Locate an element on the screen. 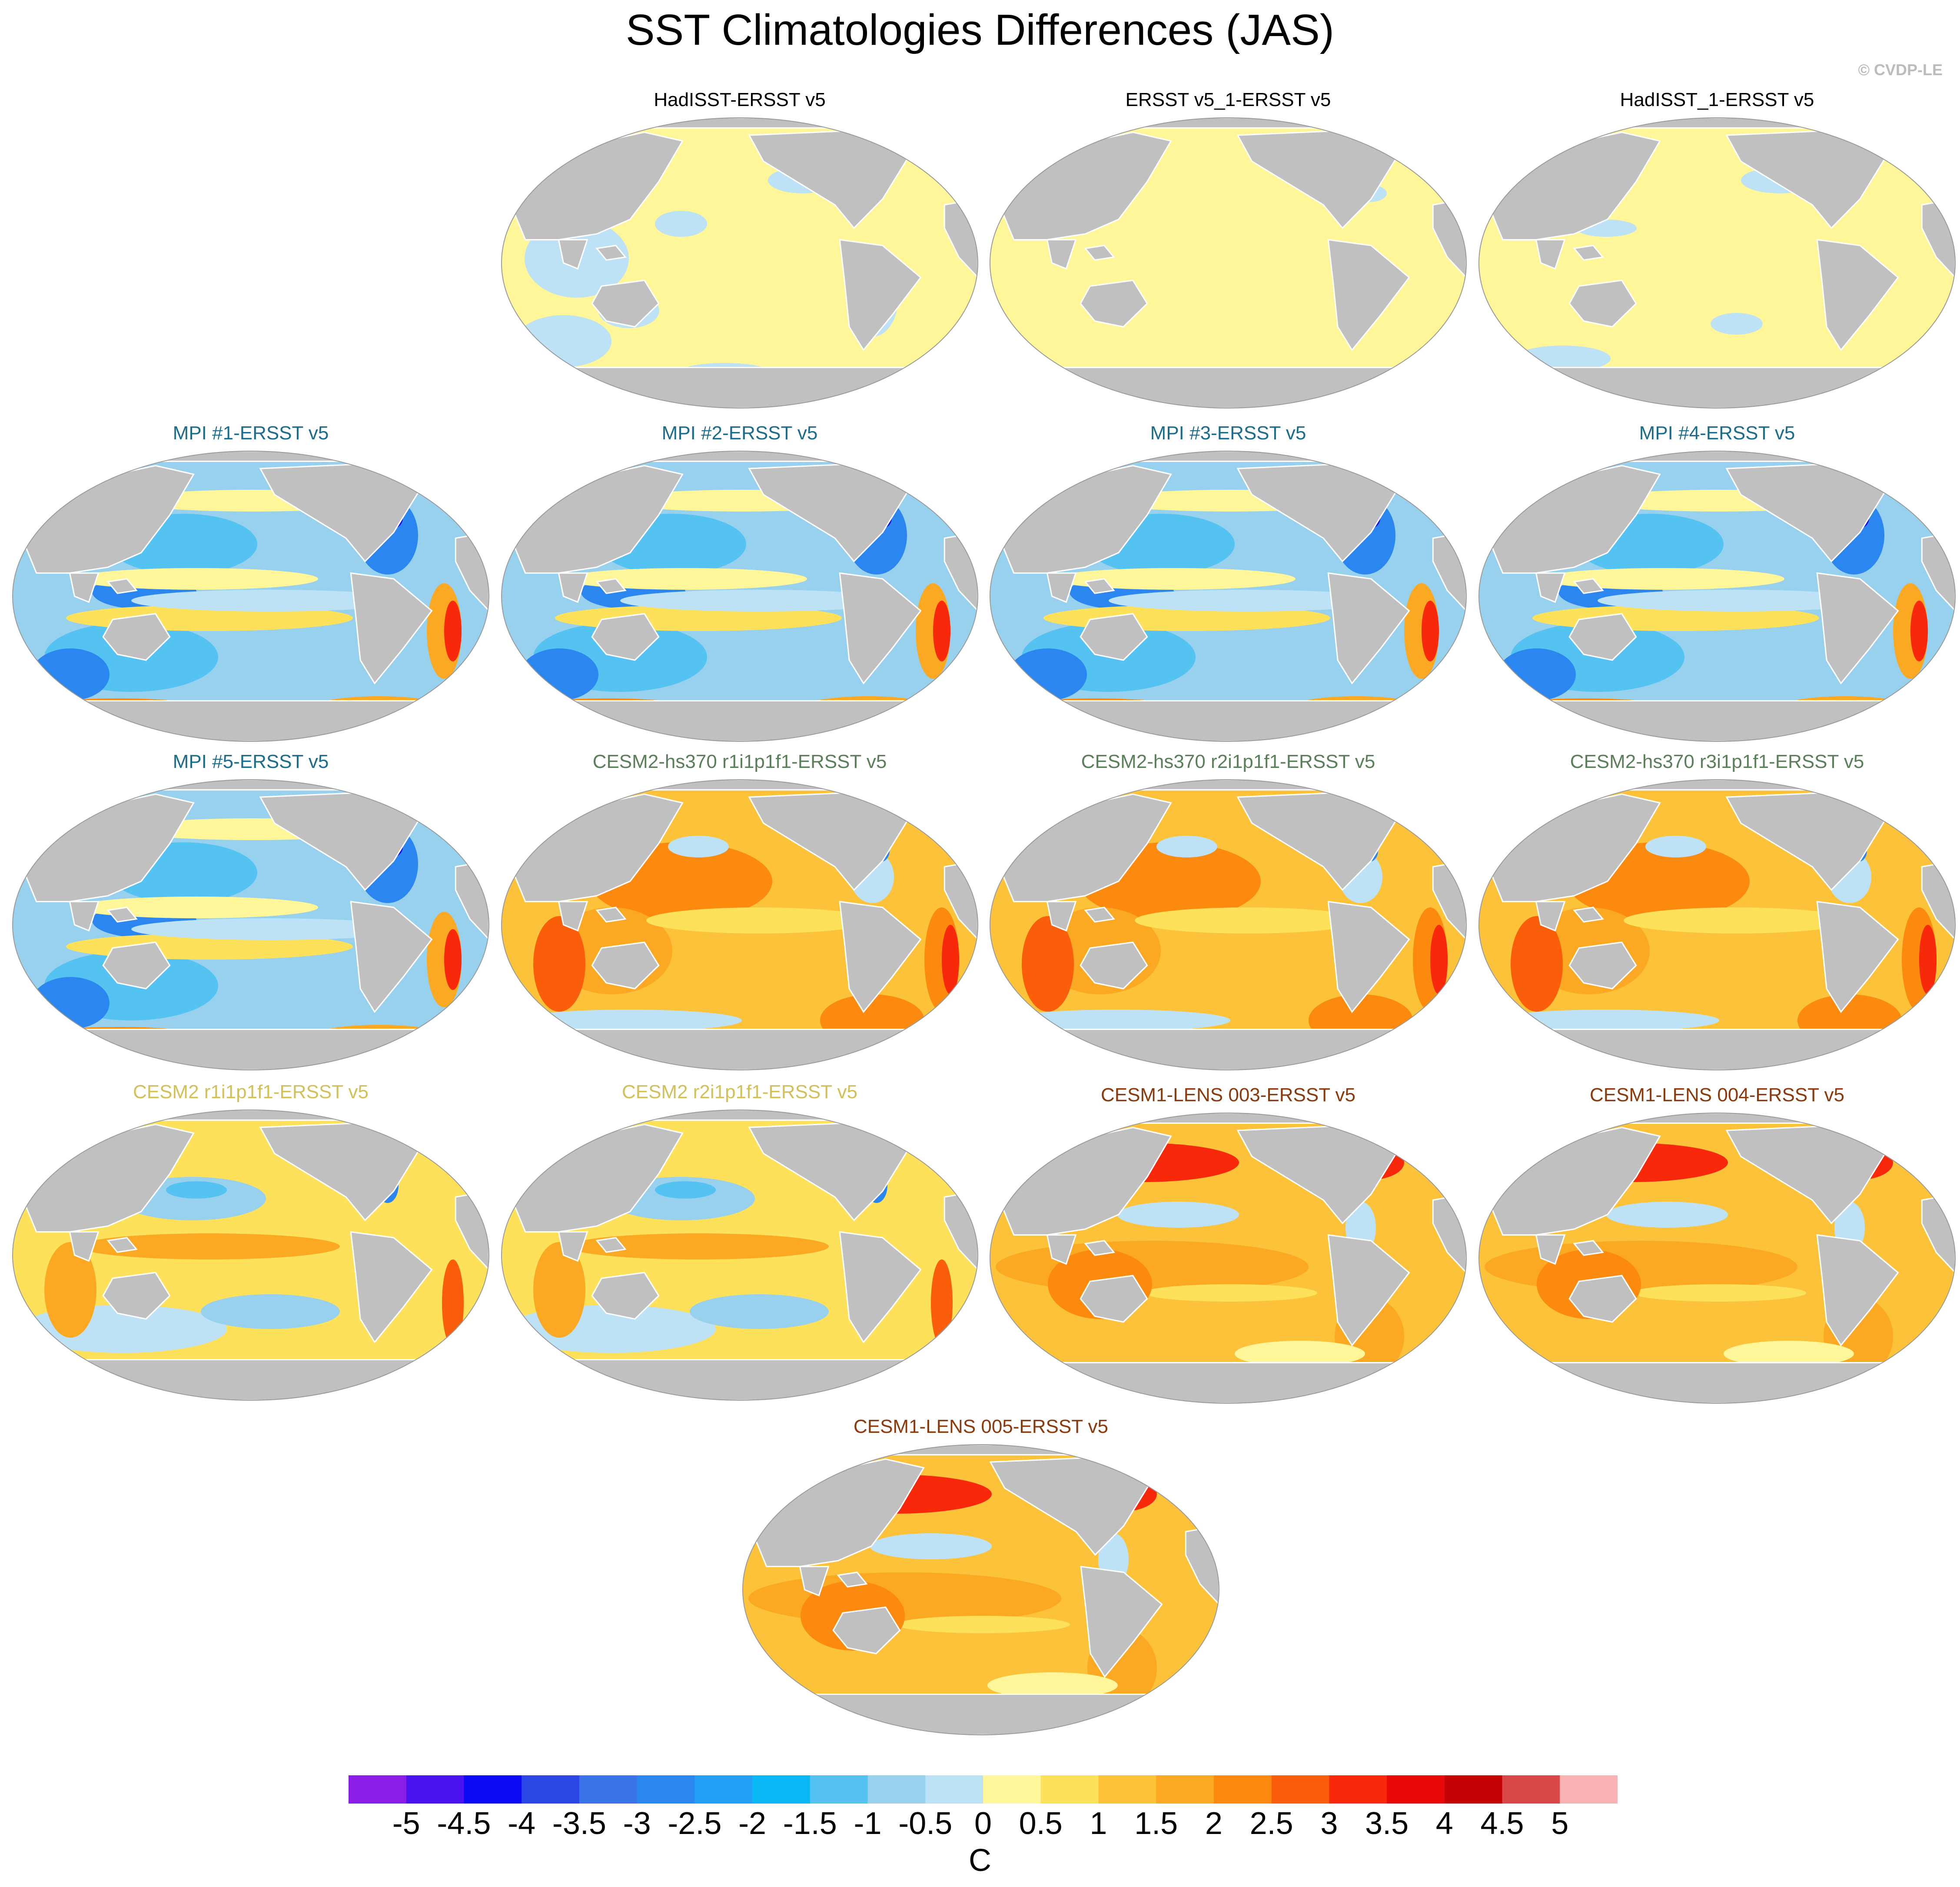 The width and height of the screenshot is (1960, 1887). panel-title: CESM2-hs370 r3i1p1f1-ERSST v5 is located at coordinates (1717, 761).